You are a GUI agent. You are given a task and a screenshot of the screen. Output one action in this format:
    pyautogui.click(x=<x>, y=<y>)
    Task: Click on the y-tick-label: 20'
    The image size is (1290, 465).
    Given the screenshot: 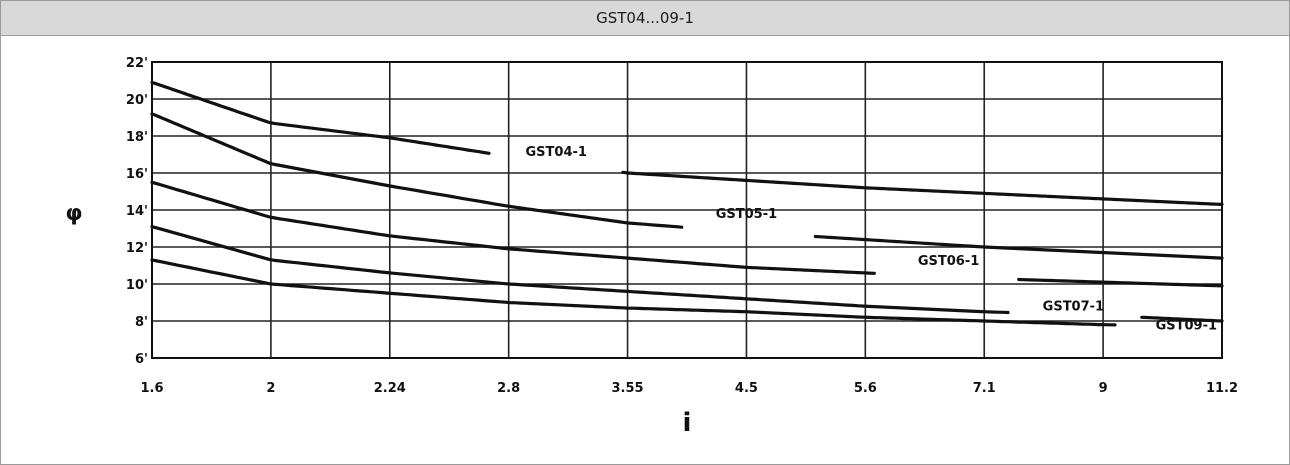 What is the action you would take?
    pyautogui.click(x=137, y=100)
    